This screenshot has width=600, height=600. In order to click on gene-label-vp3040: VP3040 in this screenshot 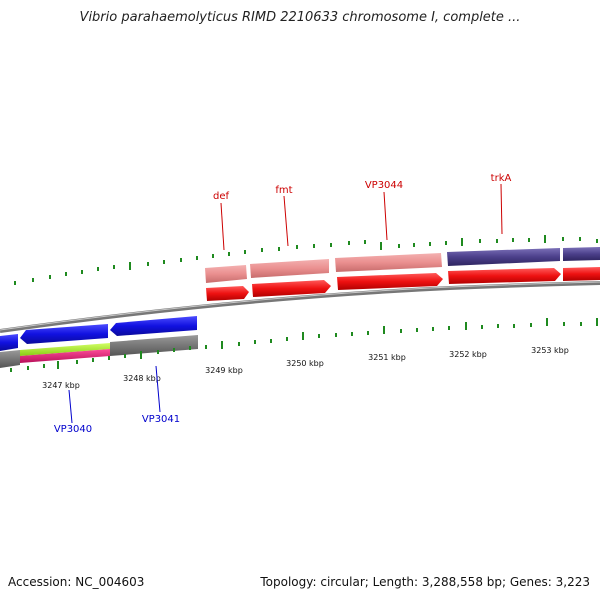, I will do `click(73, 429)`.